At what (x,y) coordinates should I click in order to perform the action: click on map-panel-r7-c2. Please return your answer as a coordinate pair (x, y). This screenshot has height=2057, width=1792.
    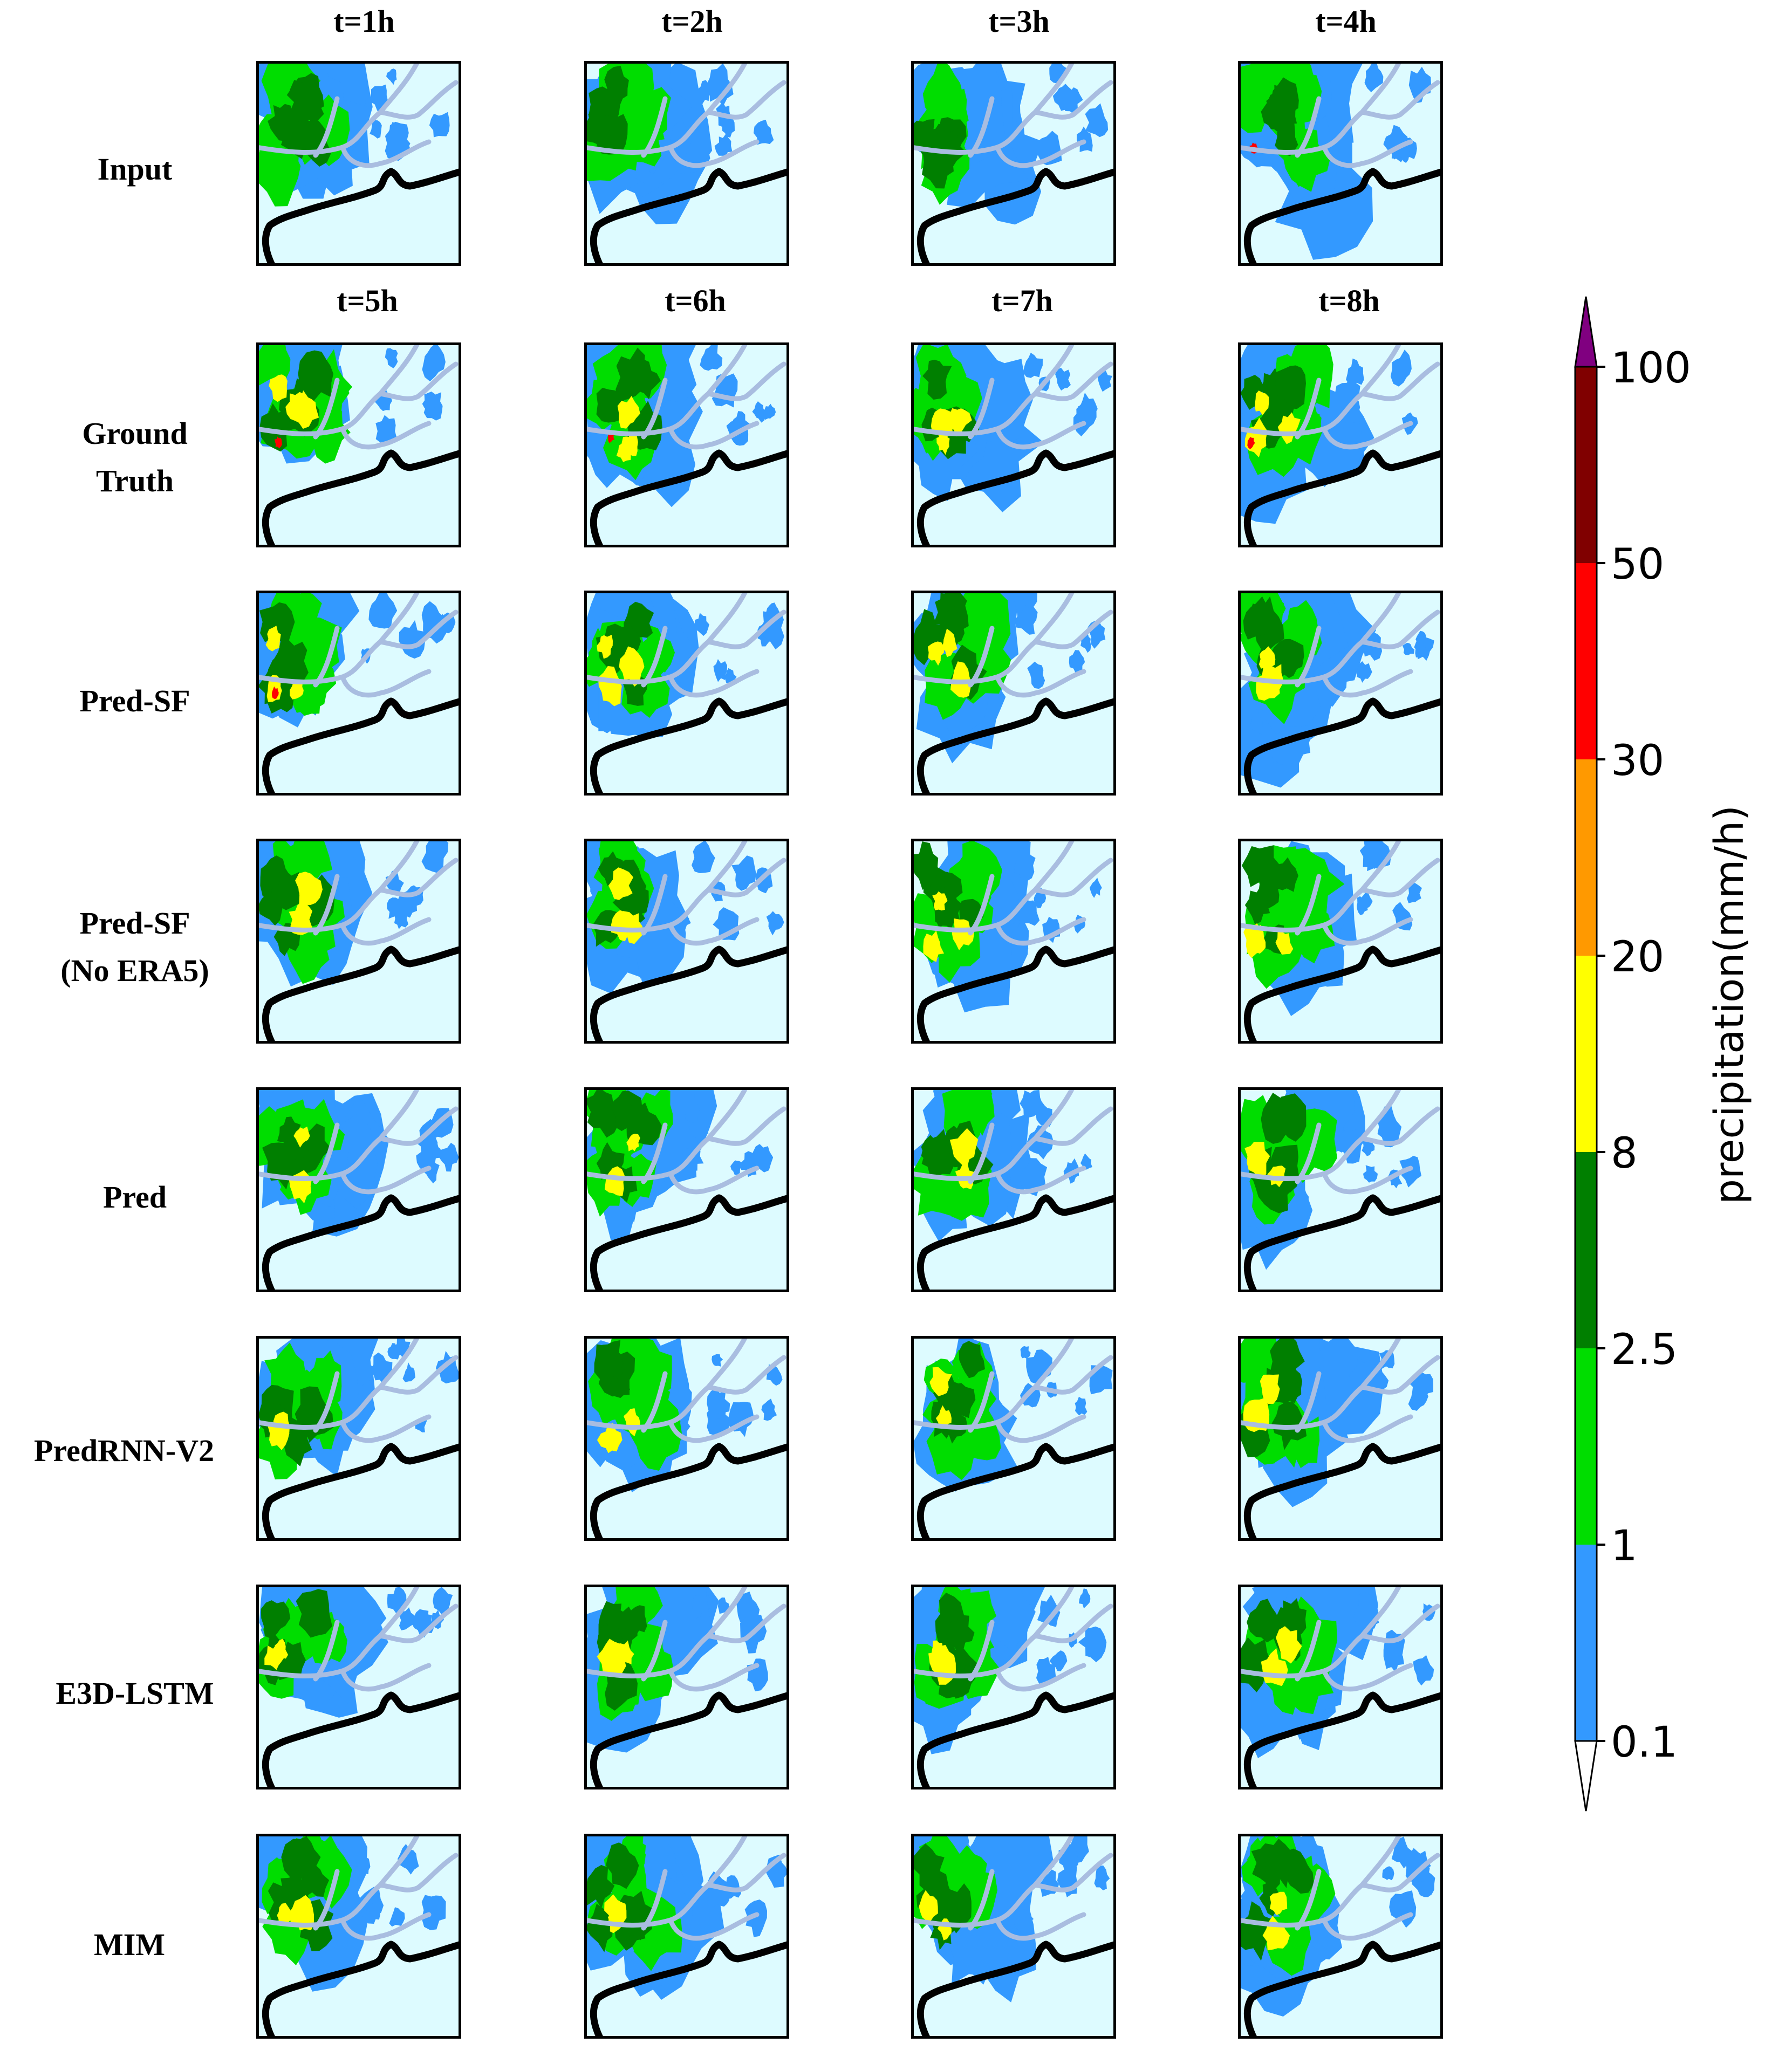
    Looking at the image, I should click on (686, 1687).